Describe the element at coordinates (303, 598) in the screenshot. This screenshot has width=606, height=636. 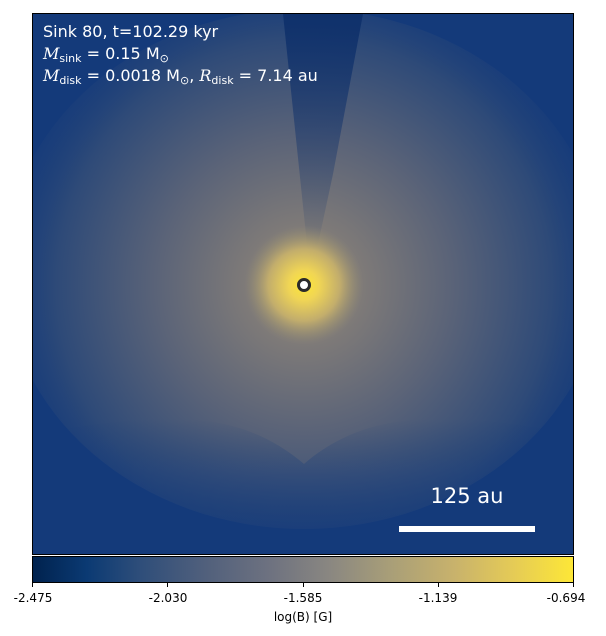
I see `colorbar-tick-label: -1.585` at that location.